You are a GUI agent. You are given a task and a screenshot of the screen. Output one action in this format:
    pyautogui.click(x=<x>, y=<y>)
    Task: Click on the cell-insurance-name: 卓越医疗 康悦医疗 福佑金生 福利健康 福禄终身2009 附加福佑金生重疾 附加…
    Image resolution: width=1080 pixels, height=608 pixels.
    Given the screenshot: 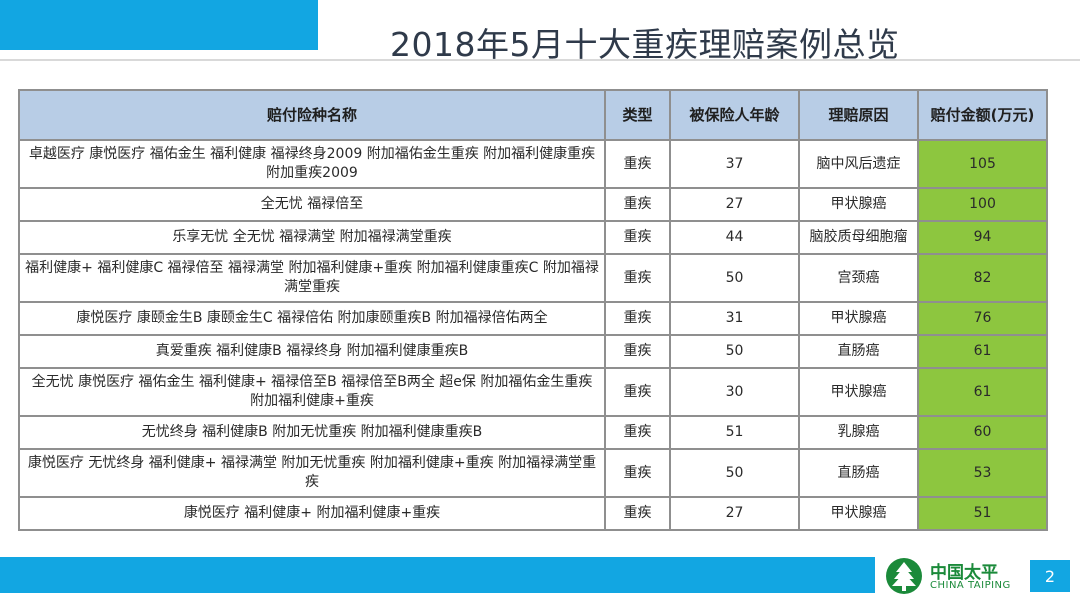 What is the action you would take?
    pyautogui.click(x=312, y=164)
    